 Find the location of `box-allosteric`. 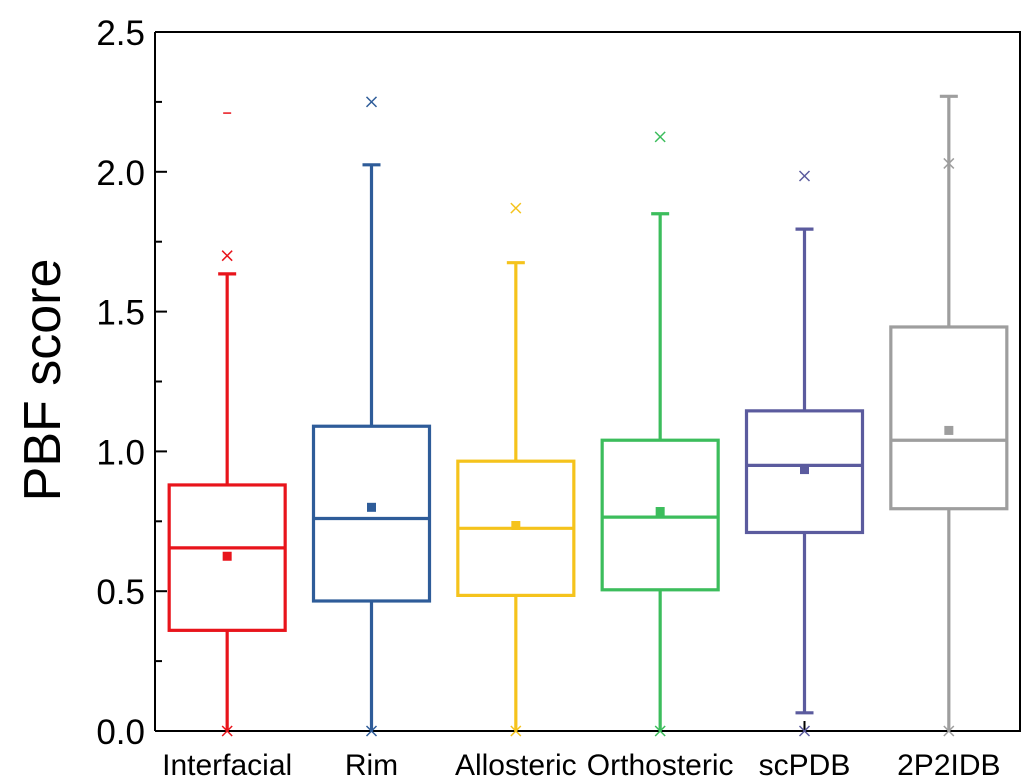

box-allosteric is located at coordinates (516, 469).